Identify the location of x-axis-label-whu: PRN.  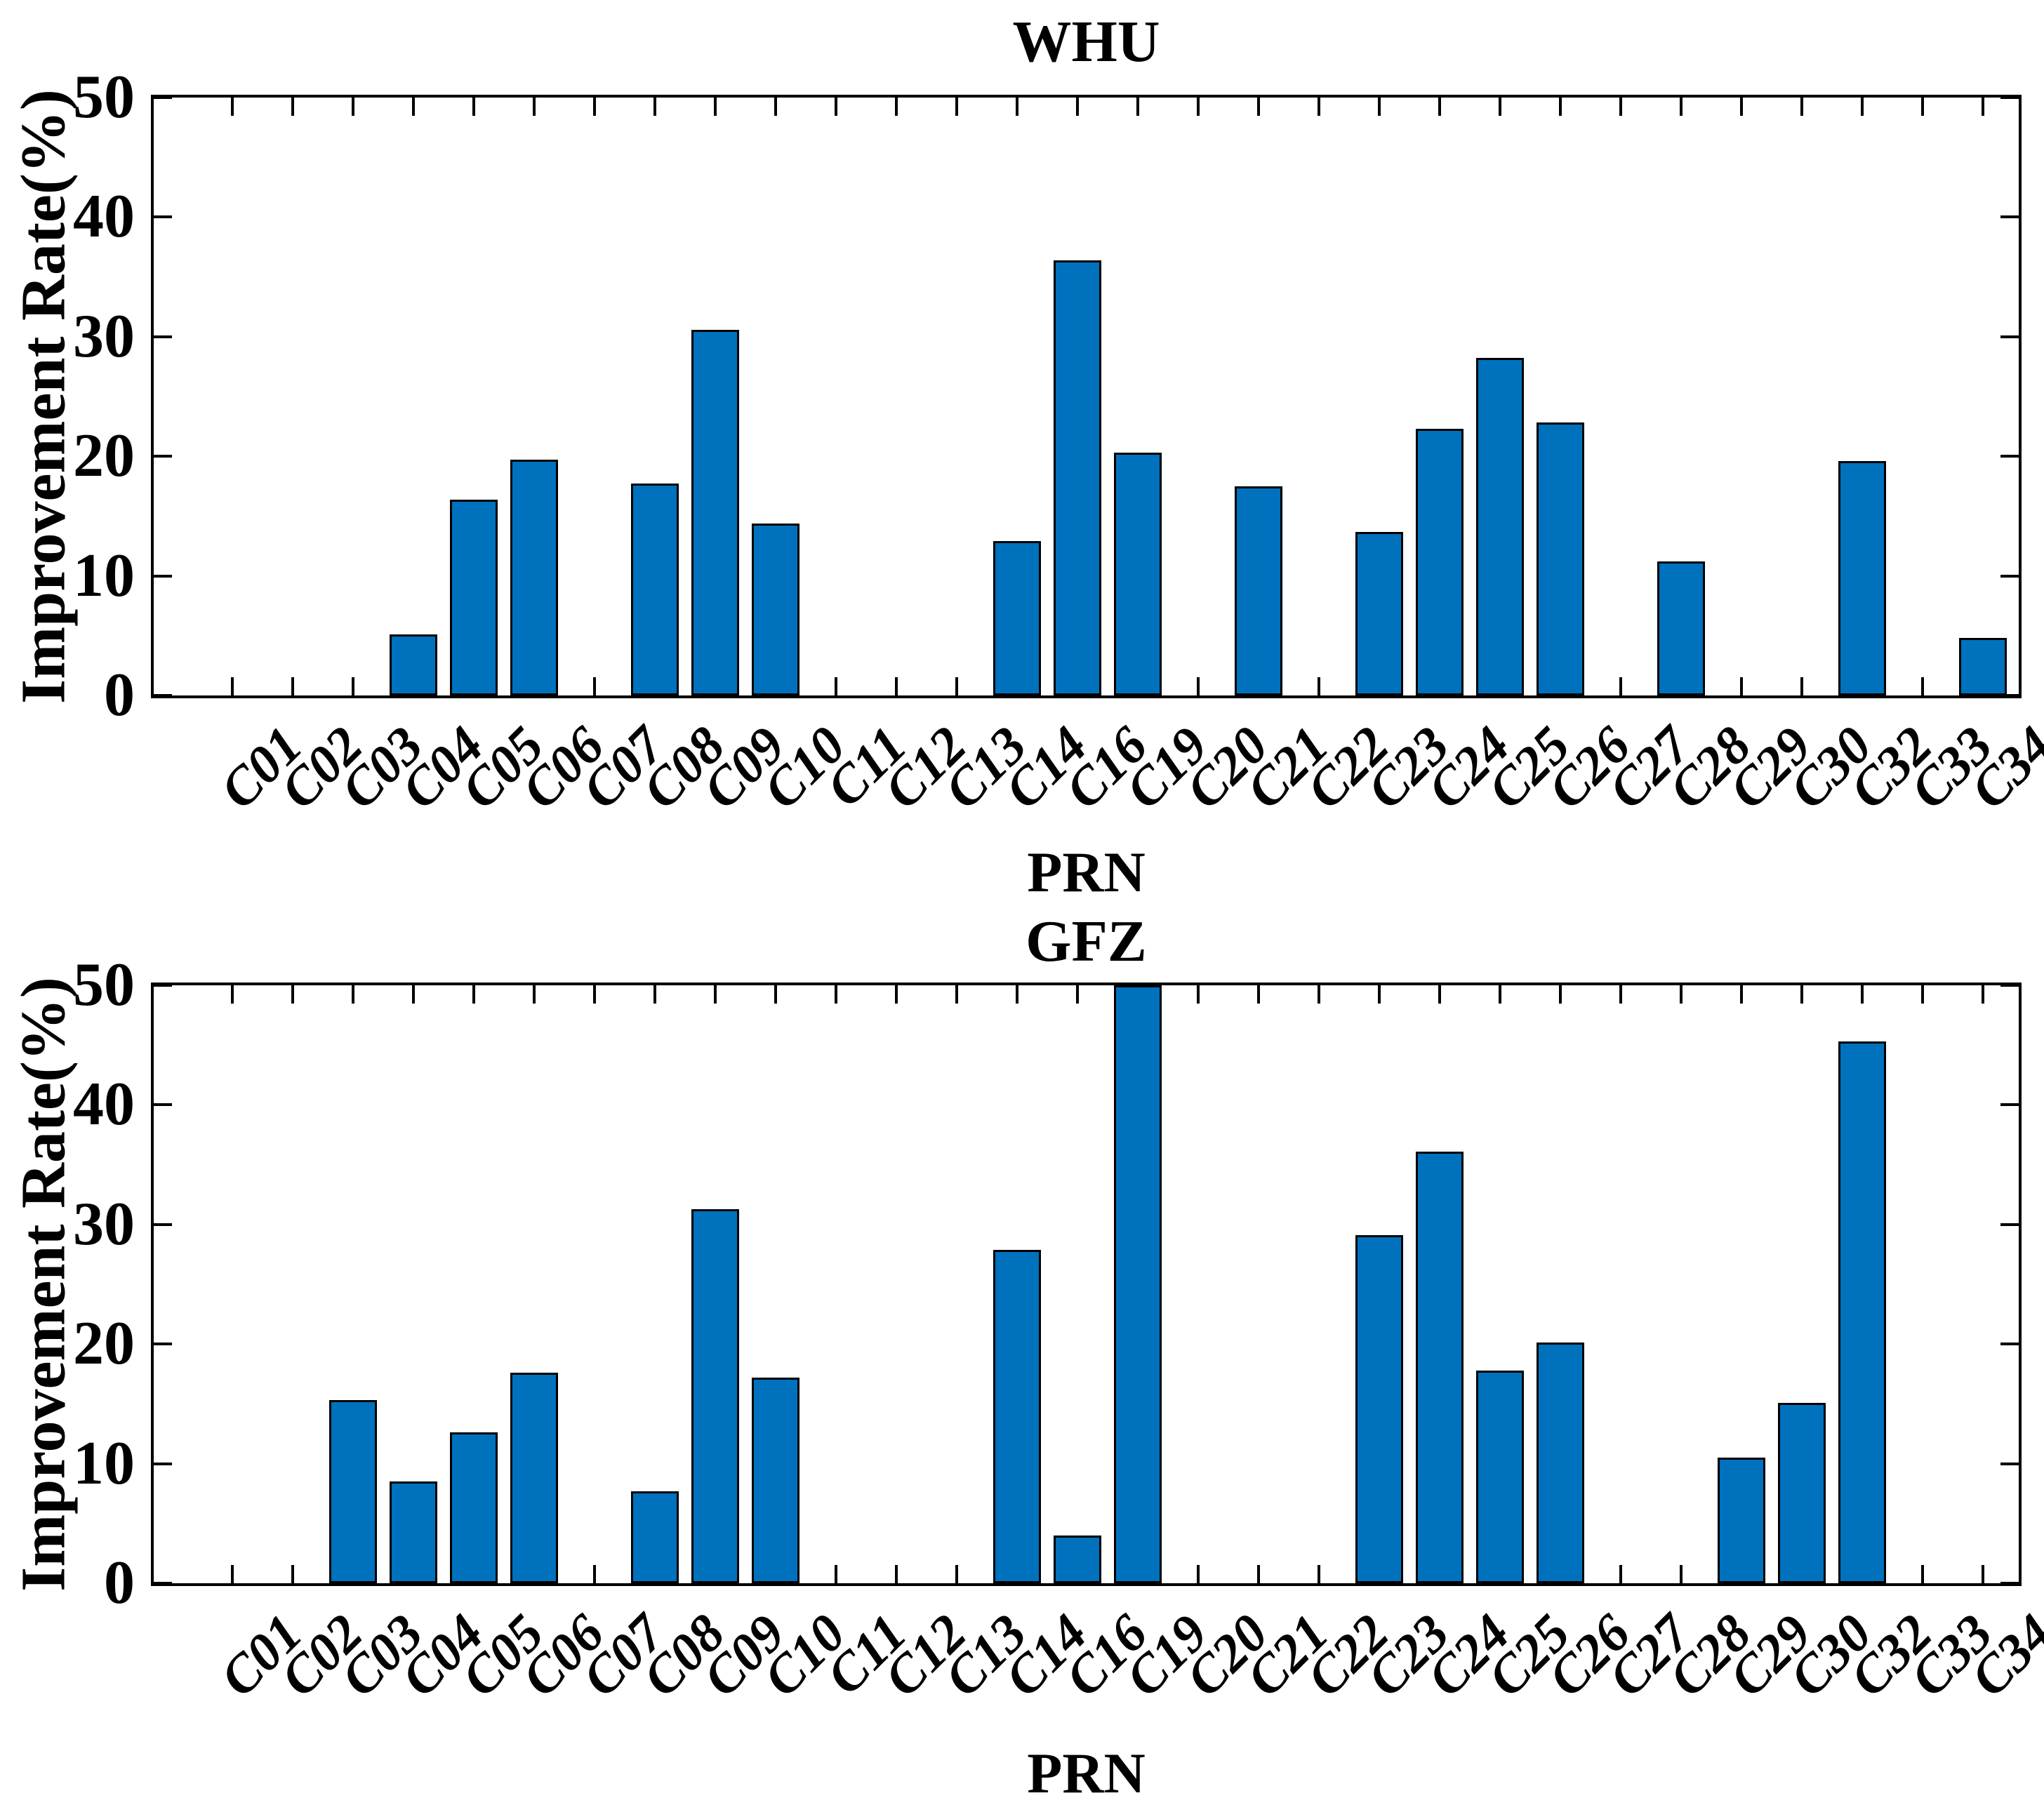
(1086, 872).